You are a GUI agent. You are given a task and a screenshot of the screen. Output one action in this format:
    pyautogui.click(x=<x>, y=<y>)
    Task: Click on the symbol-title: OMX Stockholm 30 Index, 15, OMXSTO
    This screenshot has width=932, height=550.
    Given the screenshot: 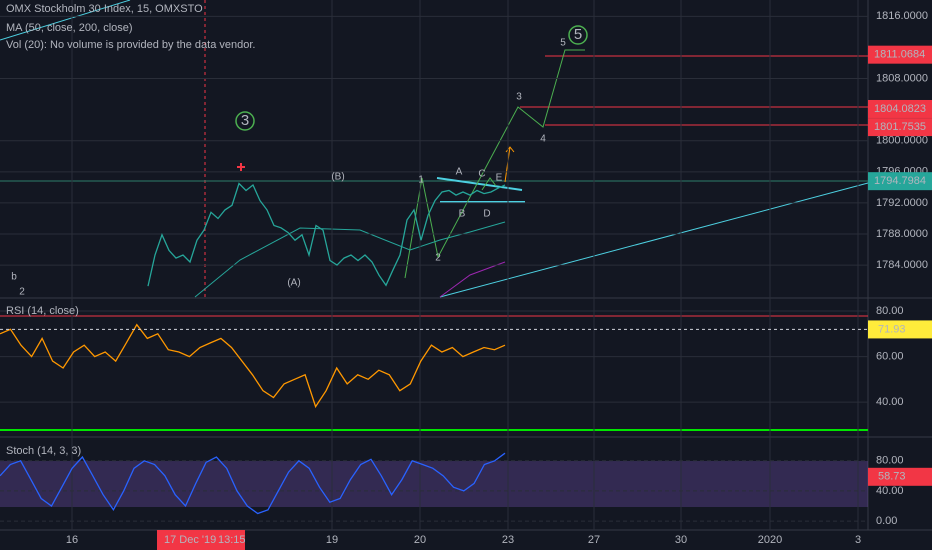 What is the action you would take?
    pyautogui.click(x=104, y=9)
    